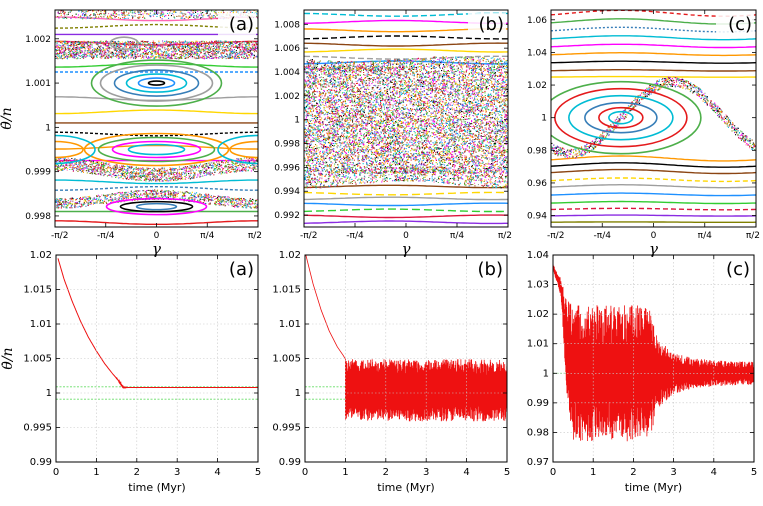 This screenshot has height=506, width=763. I want to click on chaotic-sea-edge-lower, so click(406, 177).